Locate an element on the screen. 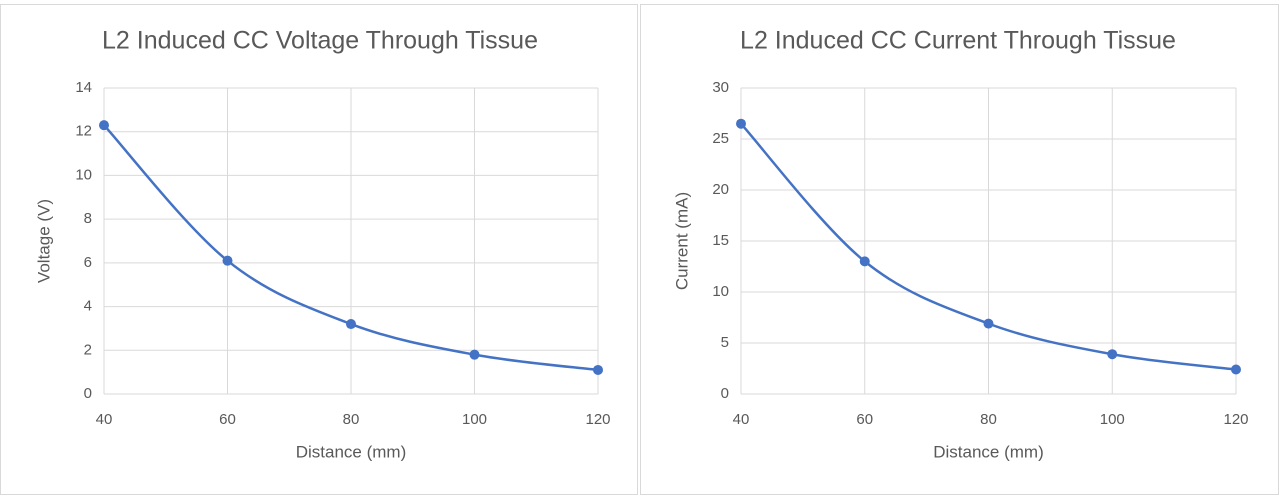 The width and height of the screenshot is (1280, 497). y-tick-label: 15 is located at coordinates (720, 240).